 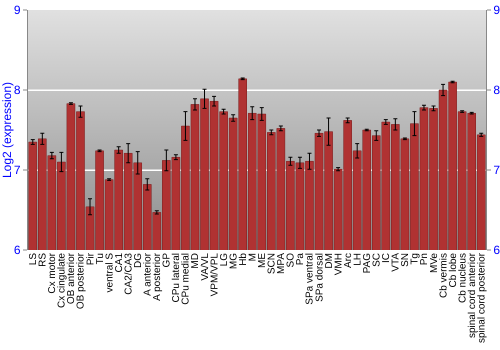 What do you see at coordinates (17, 10) in the screenshot?
I see `y-tick-label: 9` at bounding box center [17, 10].